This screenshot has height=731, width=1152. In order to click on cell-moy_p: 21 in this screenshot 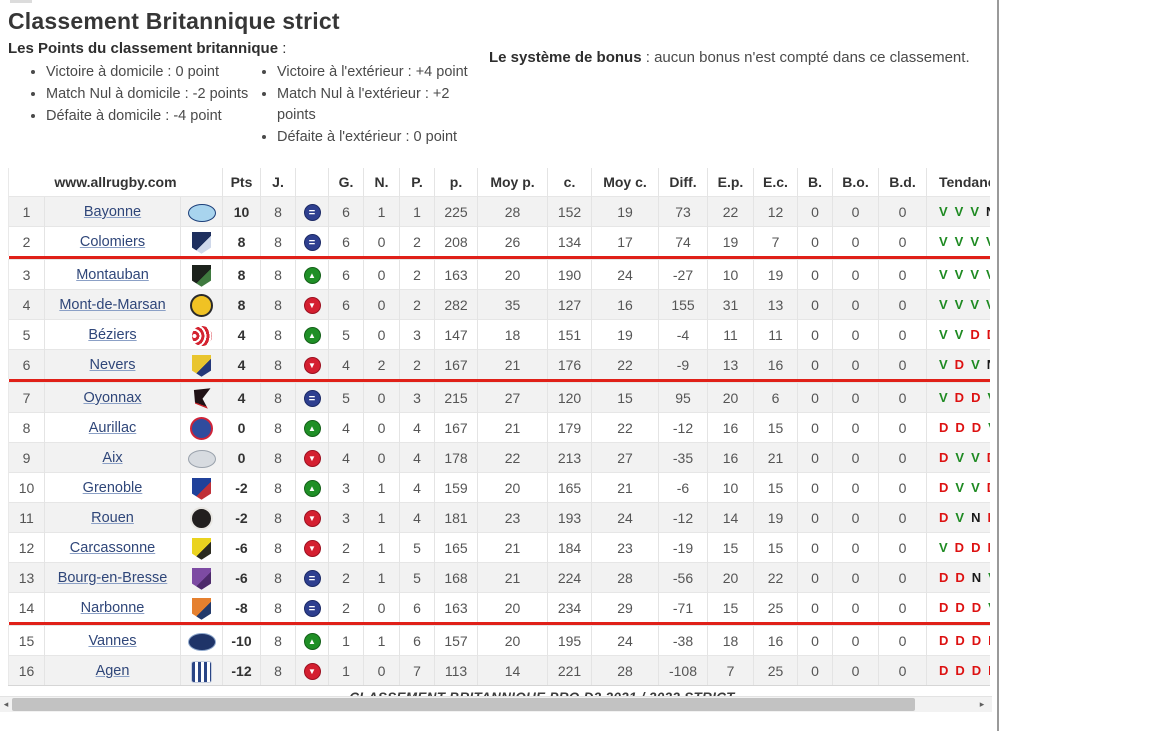, I will do `click(512, 427)`.